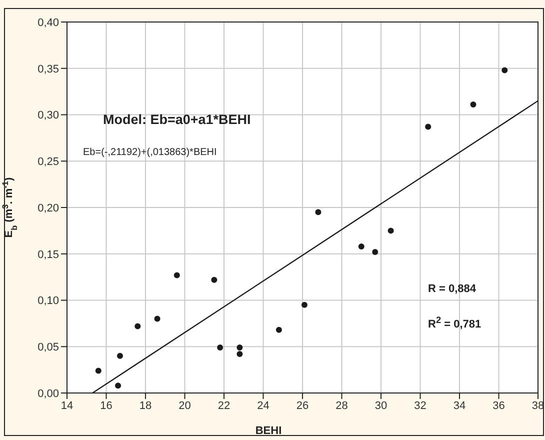 This screenshot has width=545, height=440. What do you see at coordinates (452, 289) in the screenshot?
I see `annotation: R = 0,884` at bounding box center [452, 289].